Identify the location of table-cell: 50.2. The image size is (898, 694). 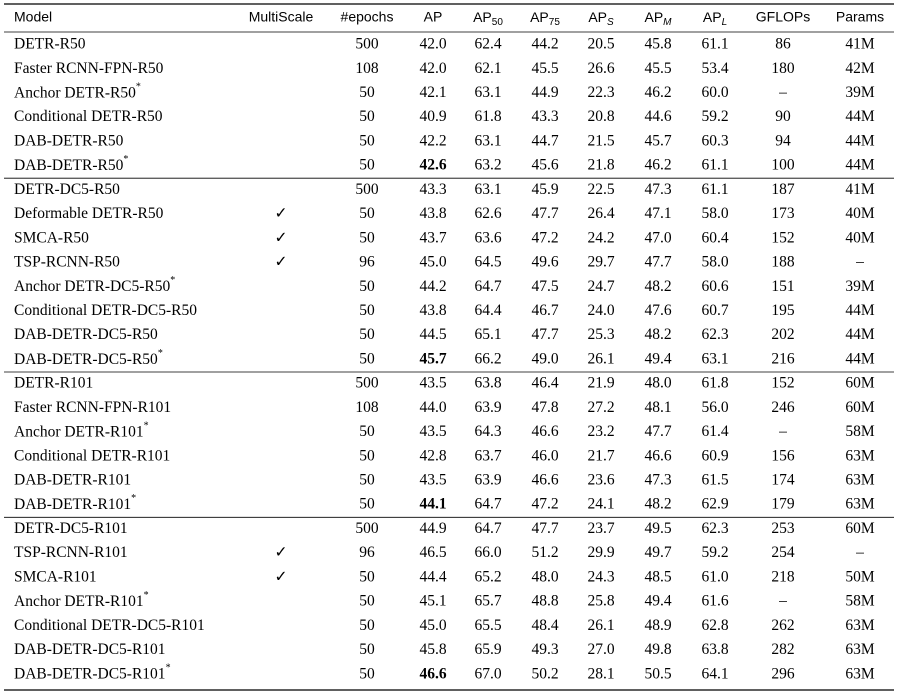
(544, 673).